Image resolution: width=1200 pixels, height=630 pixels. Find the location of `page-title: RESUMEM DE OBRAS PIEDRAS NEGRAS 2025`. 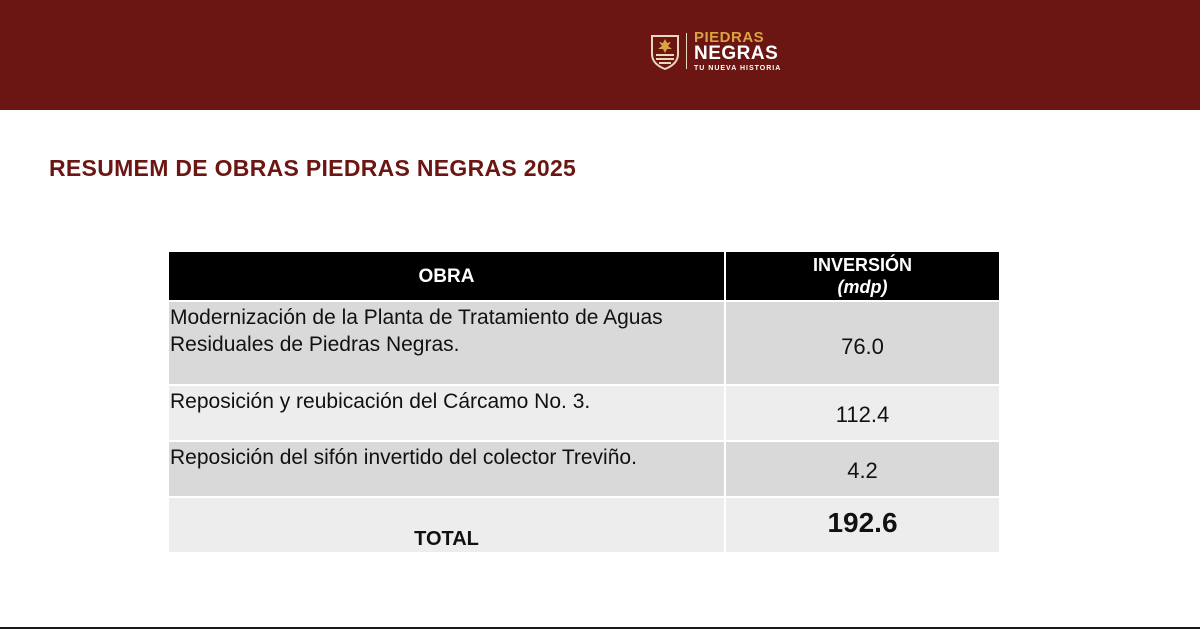

page-title: RESUMEM DE OBRAS PIEDRAS NEGRAS 2025 is located at coordinates (313, 168).